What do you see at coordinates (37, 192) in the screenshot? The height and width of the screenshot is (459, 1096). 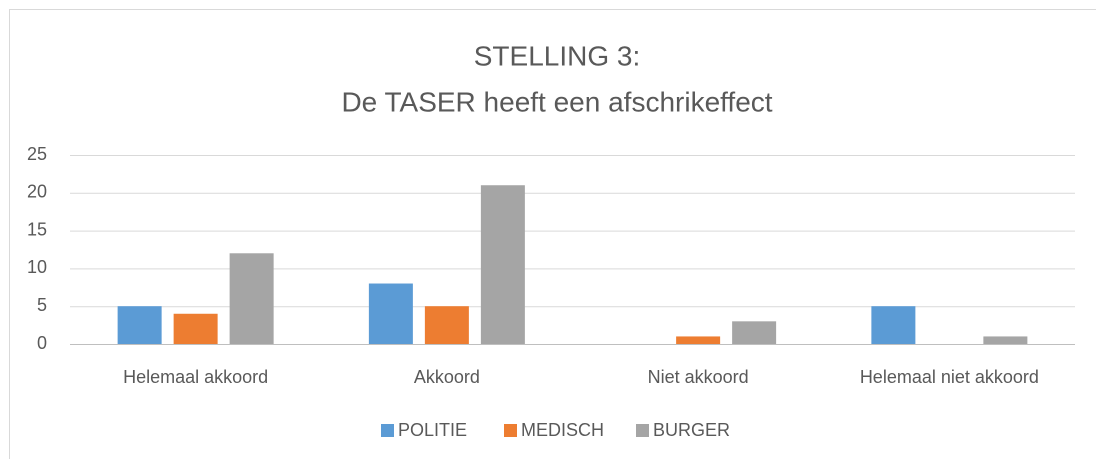 I see `y-tick-label: 20` at bounding box center [37, 192].